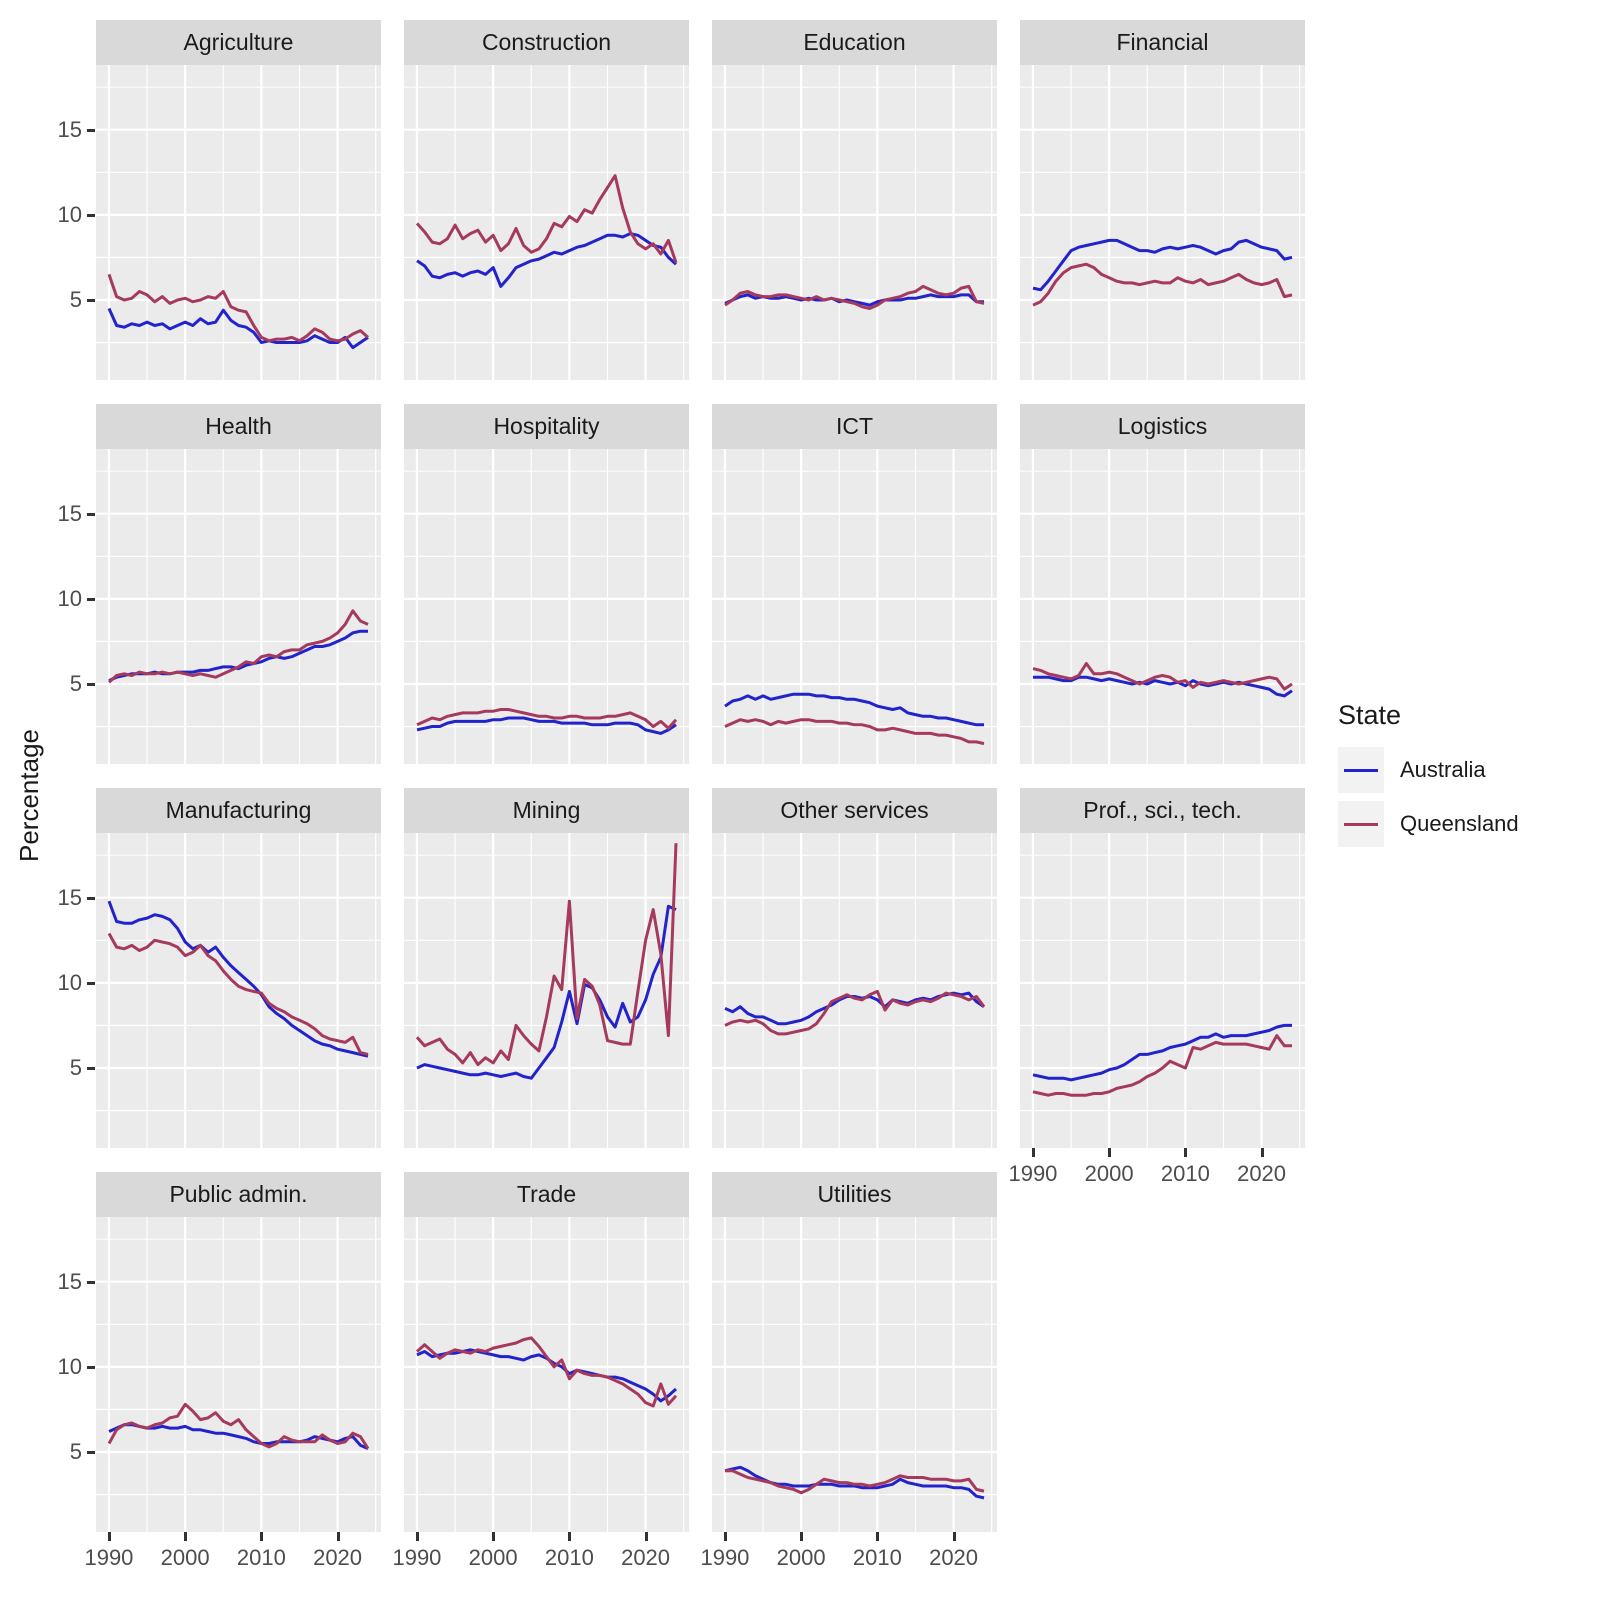 The height and width of the screenshot is (1600, 1600). What do you see at coordinates (1370, 715) in the screenshot?
I see `legend-title: State` at bounding box center [1370, 715].